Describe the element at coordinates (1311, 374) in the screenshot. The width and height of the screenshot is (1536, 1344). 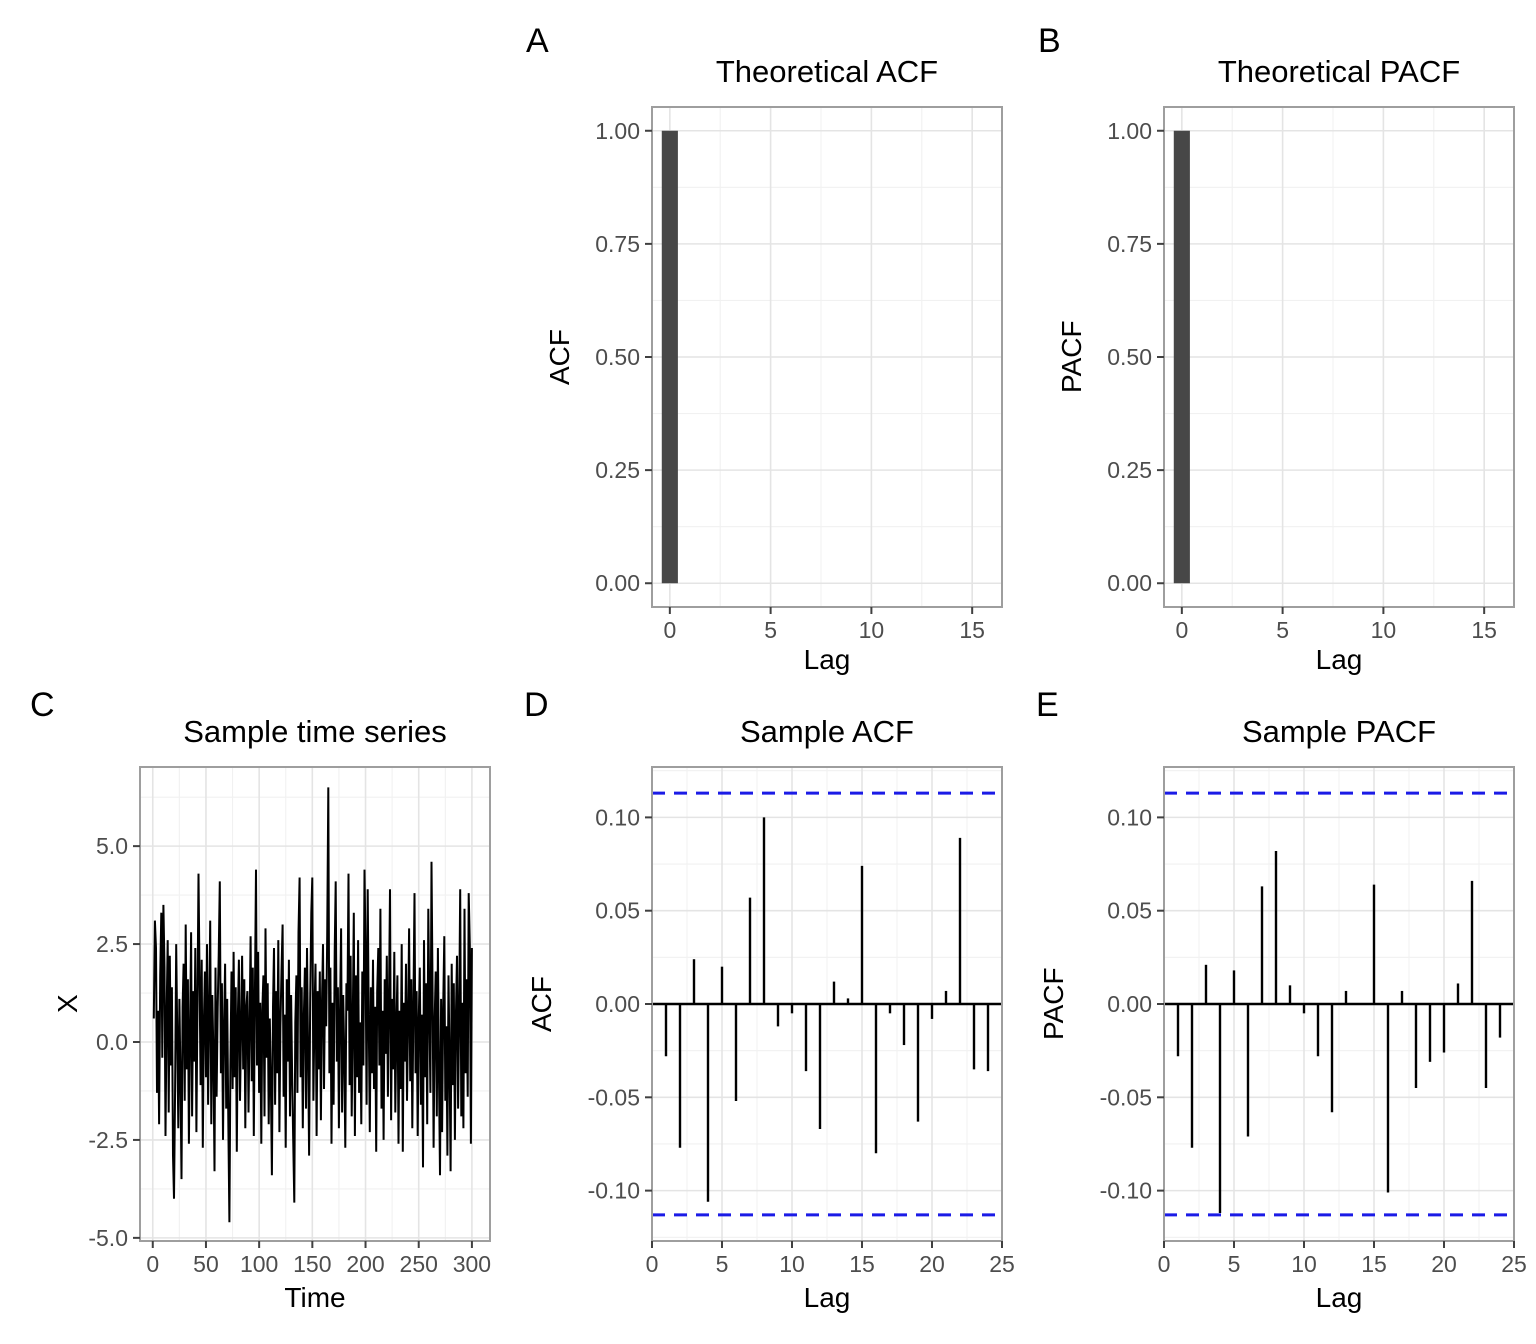
I see `theoretical-pacf-plot-area: 0 5 10 15 0.00 0.25 0.50 0.75 1.00` at that location.